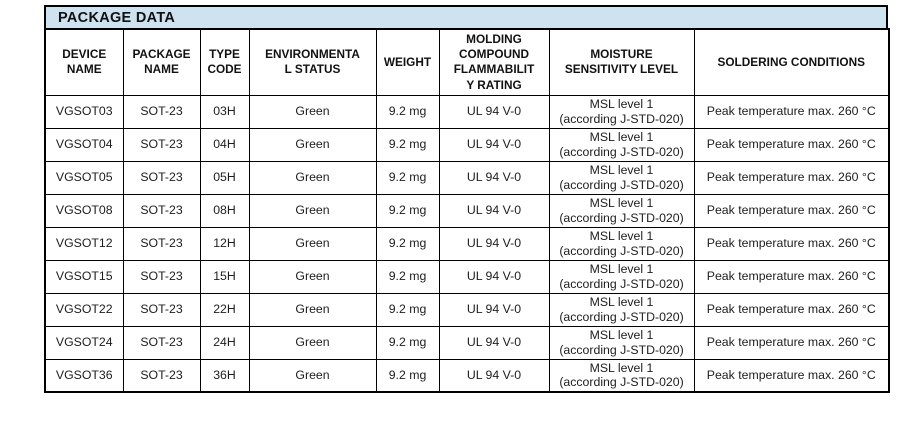 The width and height of the screenshot is (916, 429). What do you see at coordinates (224, 243) in the screenshot?
I see `cell-type-code: 12H` at bounding box center [224, 243].